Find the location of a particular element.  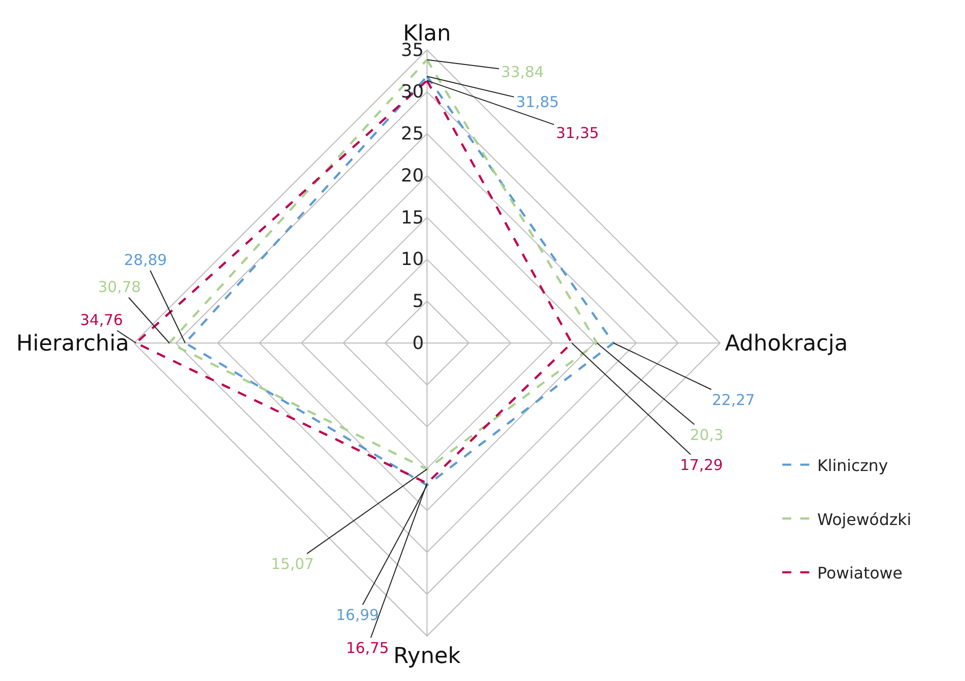

y-tick-label: 0 is located at coordinates (418, 343).